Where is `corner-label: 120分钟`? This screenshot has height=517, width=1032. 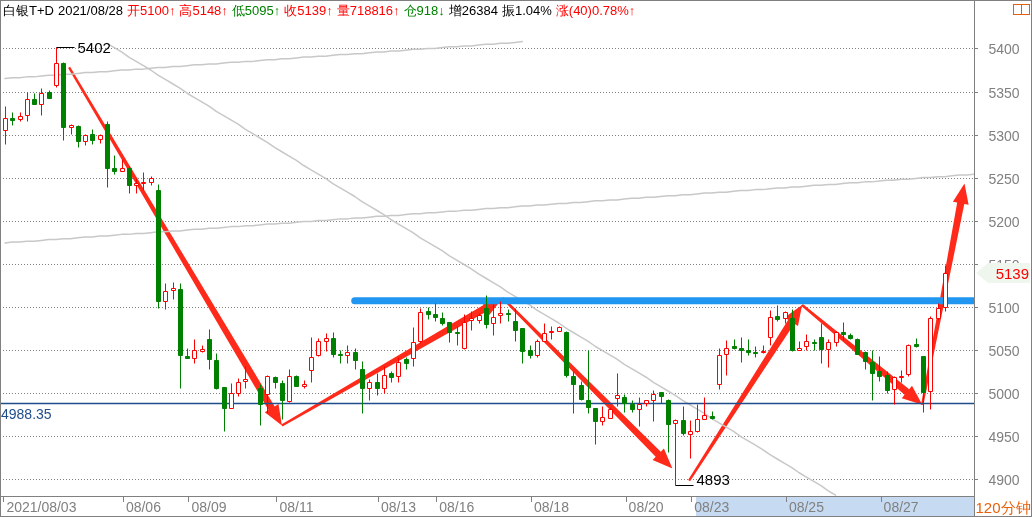 corner-label: 120分钟 is located at coordinates (1003, 506).